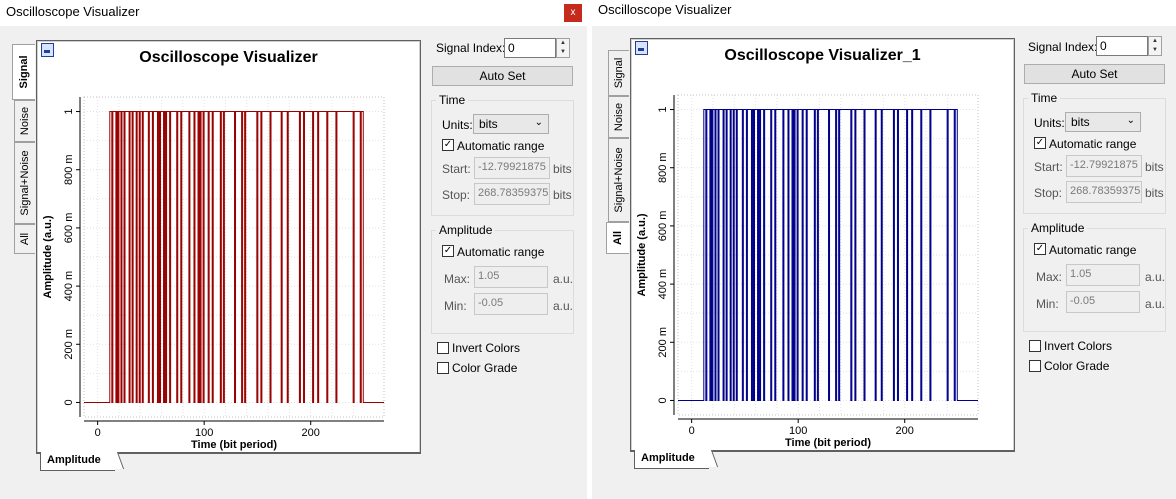  Describe the element at coordinates (798, 431) in the screenshot. I see `x-tick-label: 100` at that location.